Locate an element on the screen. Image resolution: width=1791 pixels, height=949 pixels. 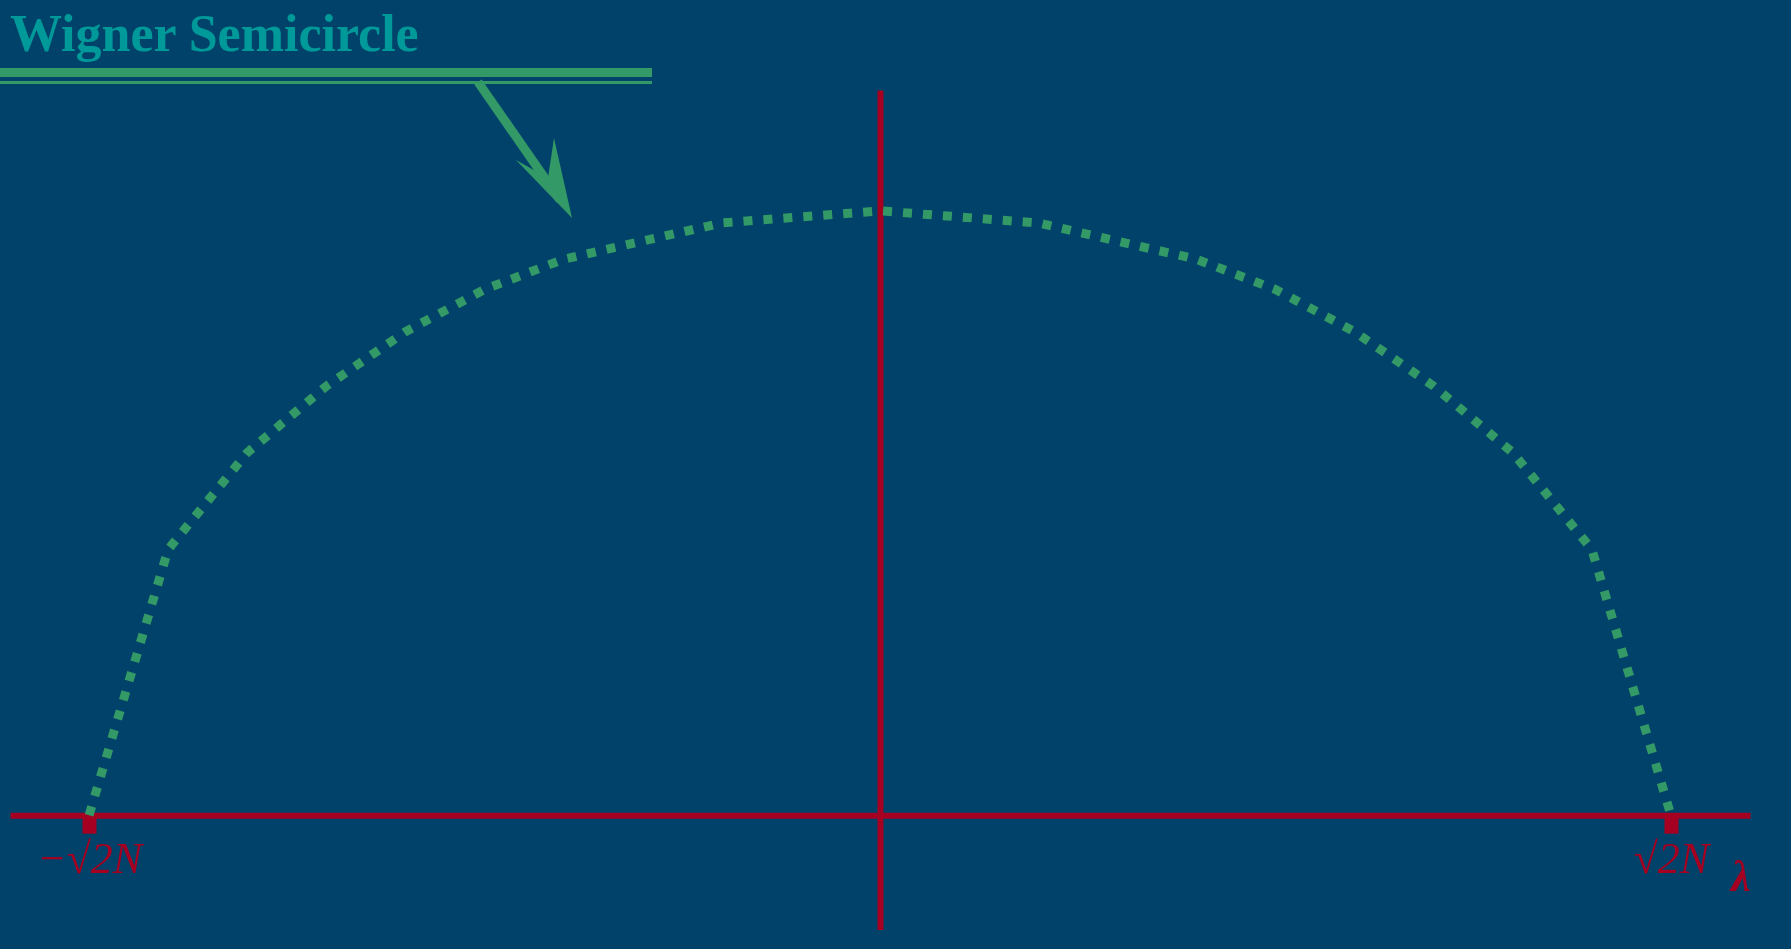
chart-title: Wigner Semicircle is located at coordinates (214, 33).